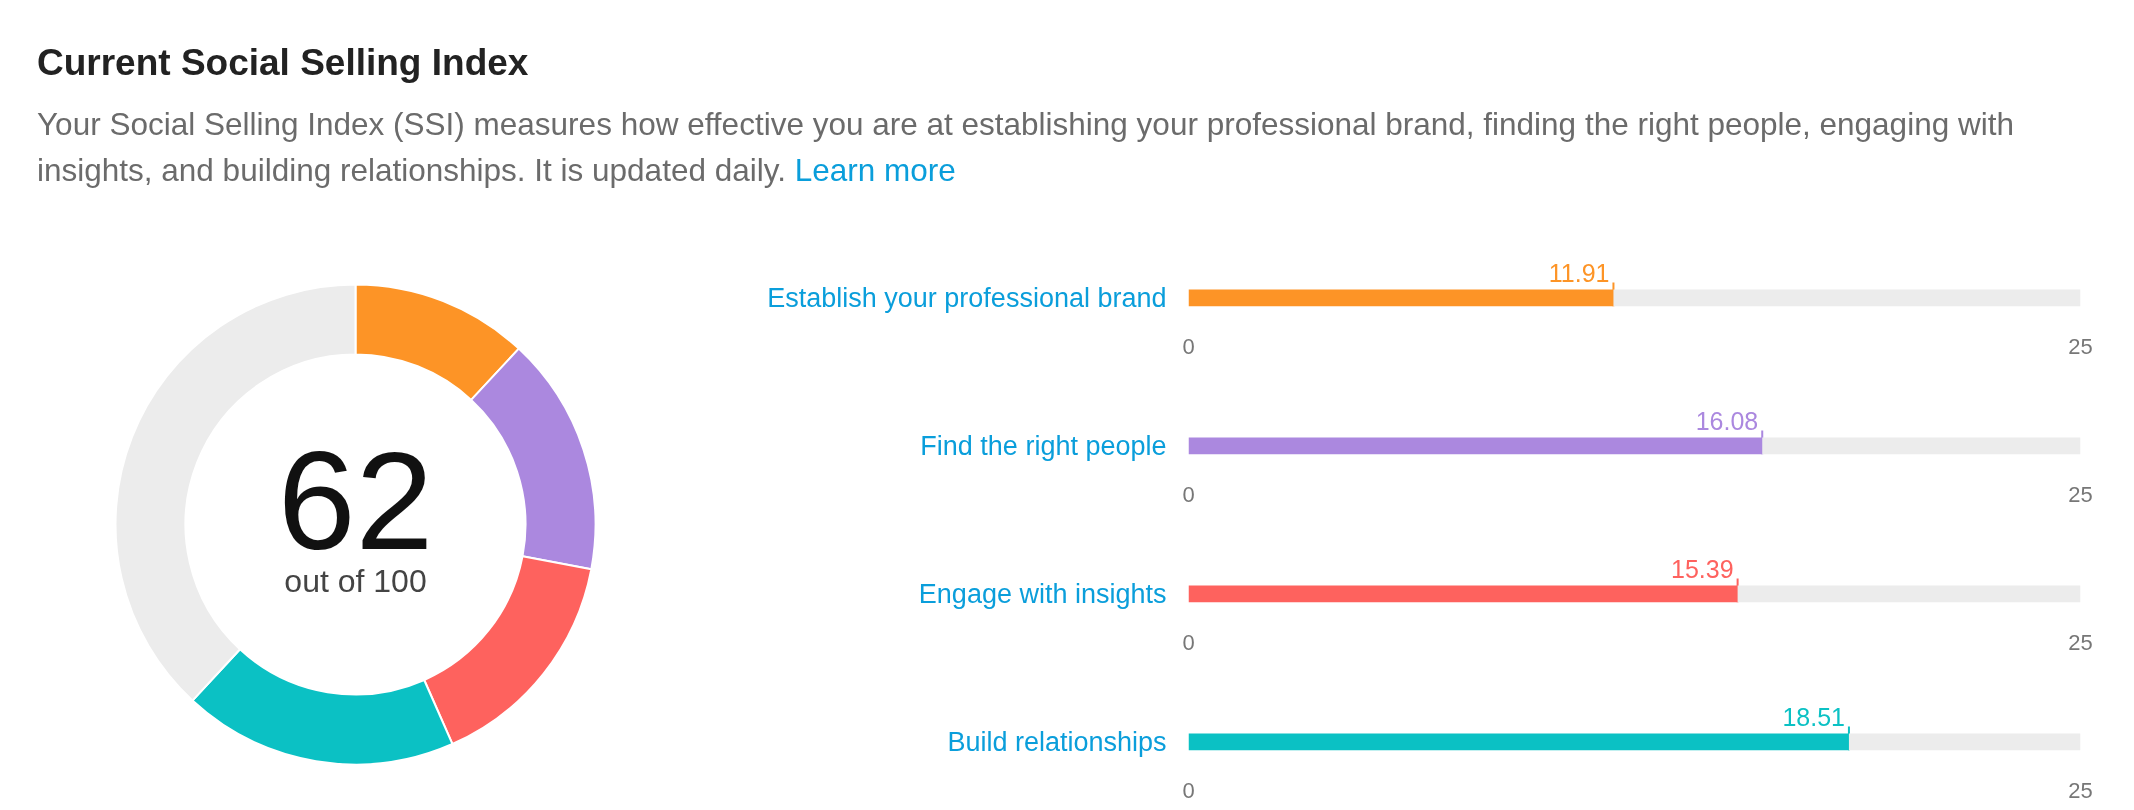 This screenshot has width=2134, height=810. I want to click on chart-title: Current Social Selling Index, so click(283, 62).